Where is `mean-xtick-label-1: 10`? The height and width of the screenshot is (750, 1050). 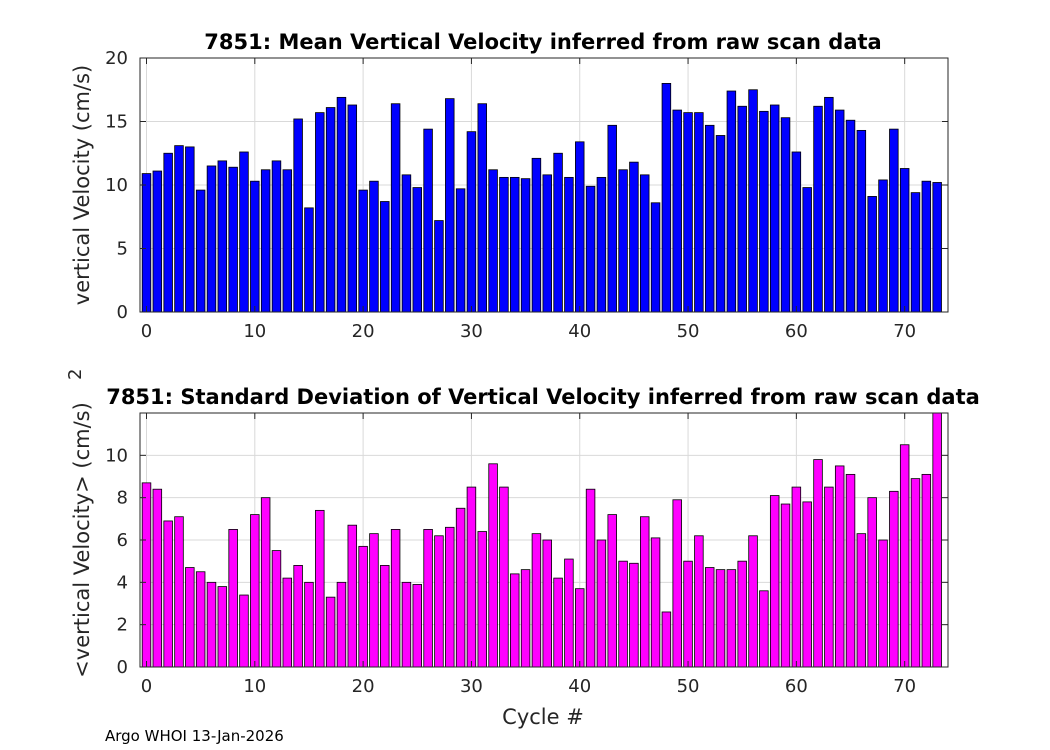
mean-xtick-label-1: 10 is located at coordinates (254, 331).